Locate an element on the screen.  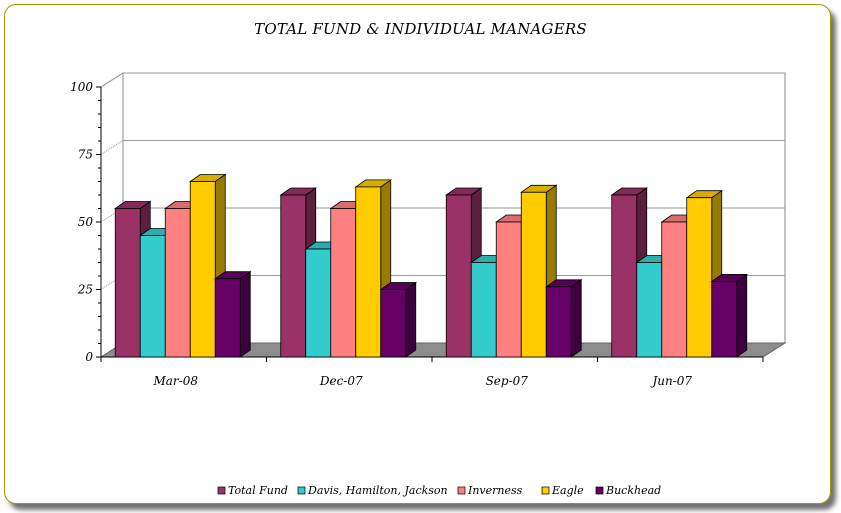
y-tick-label: 75 is located at coordinates (85, 155).